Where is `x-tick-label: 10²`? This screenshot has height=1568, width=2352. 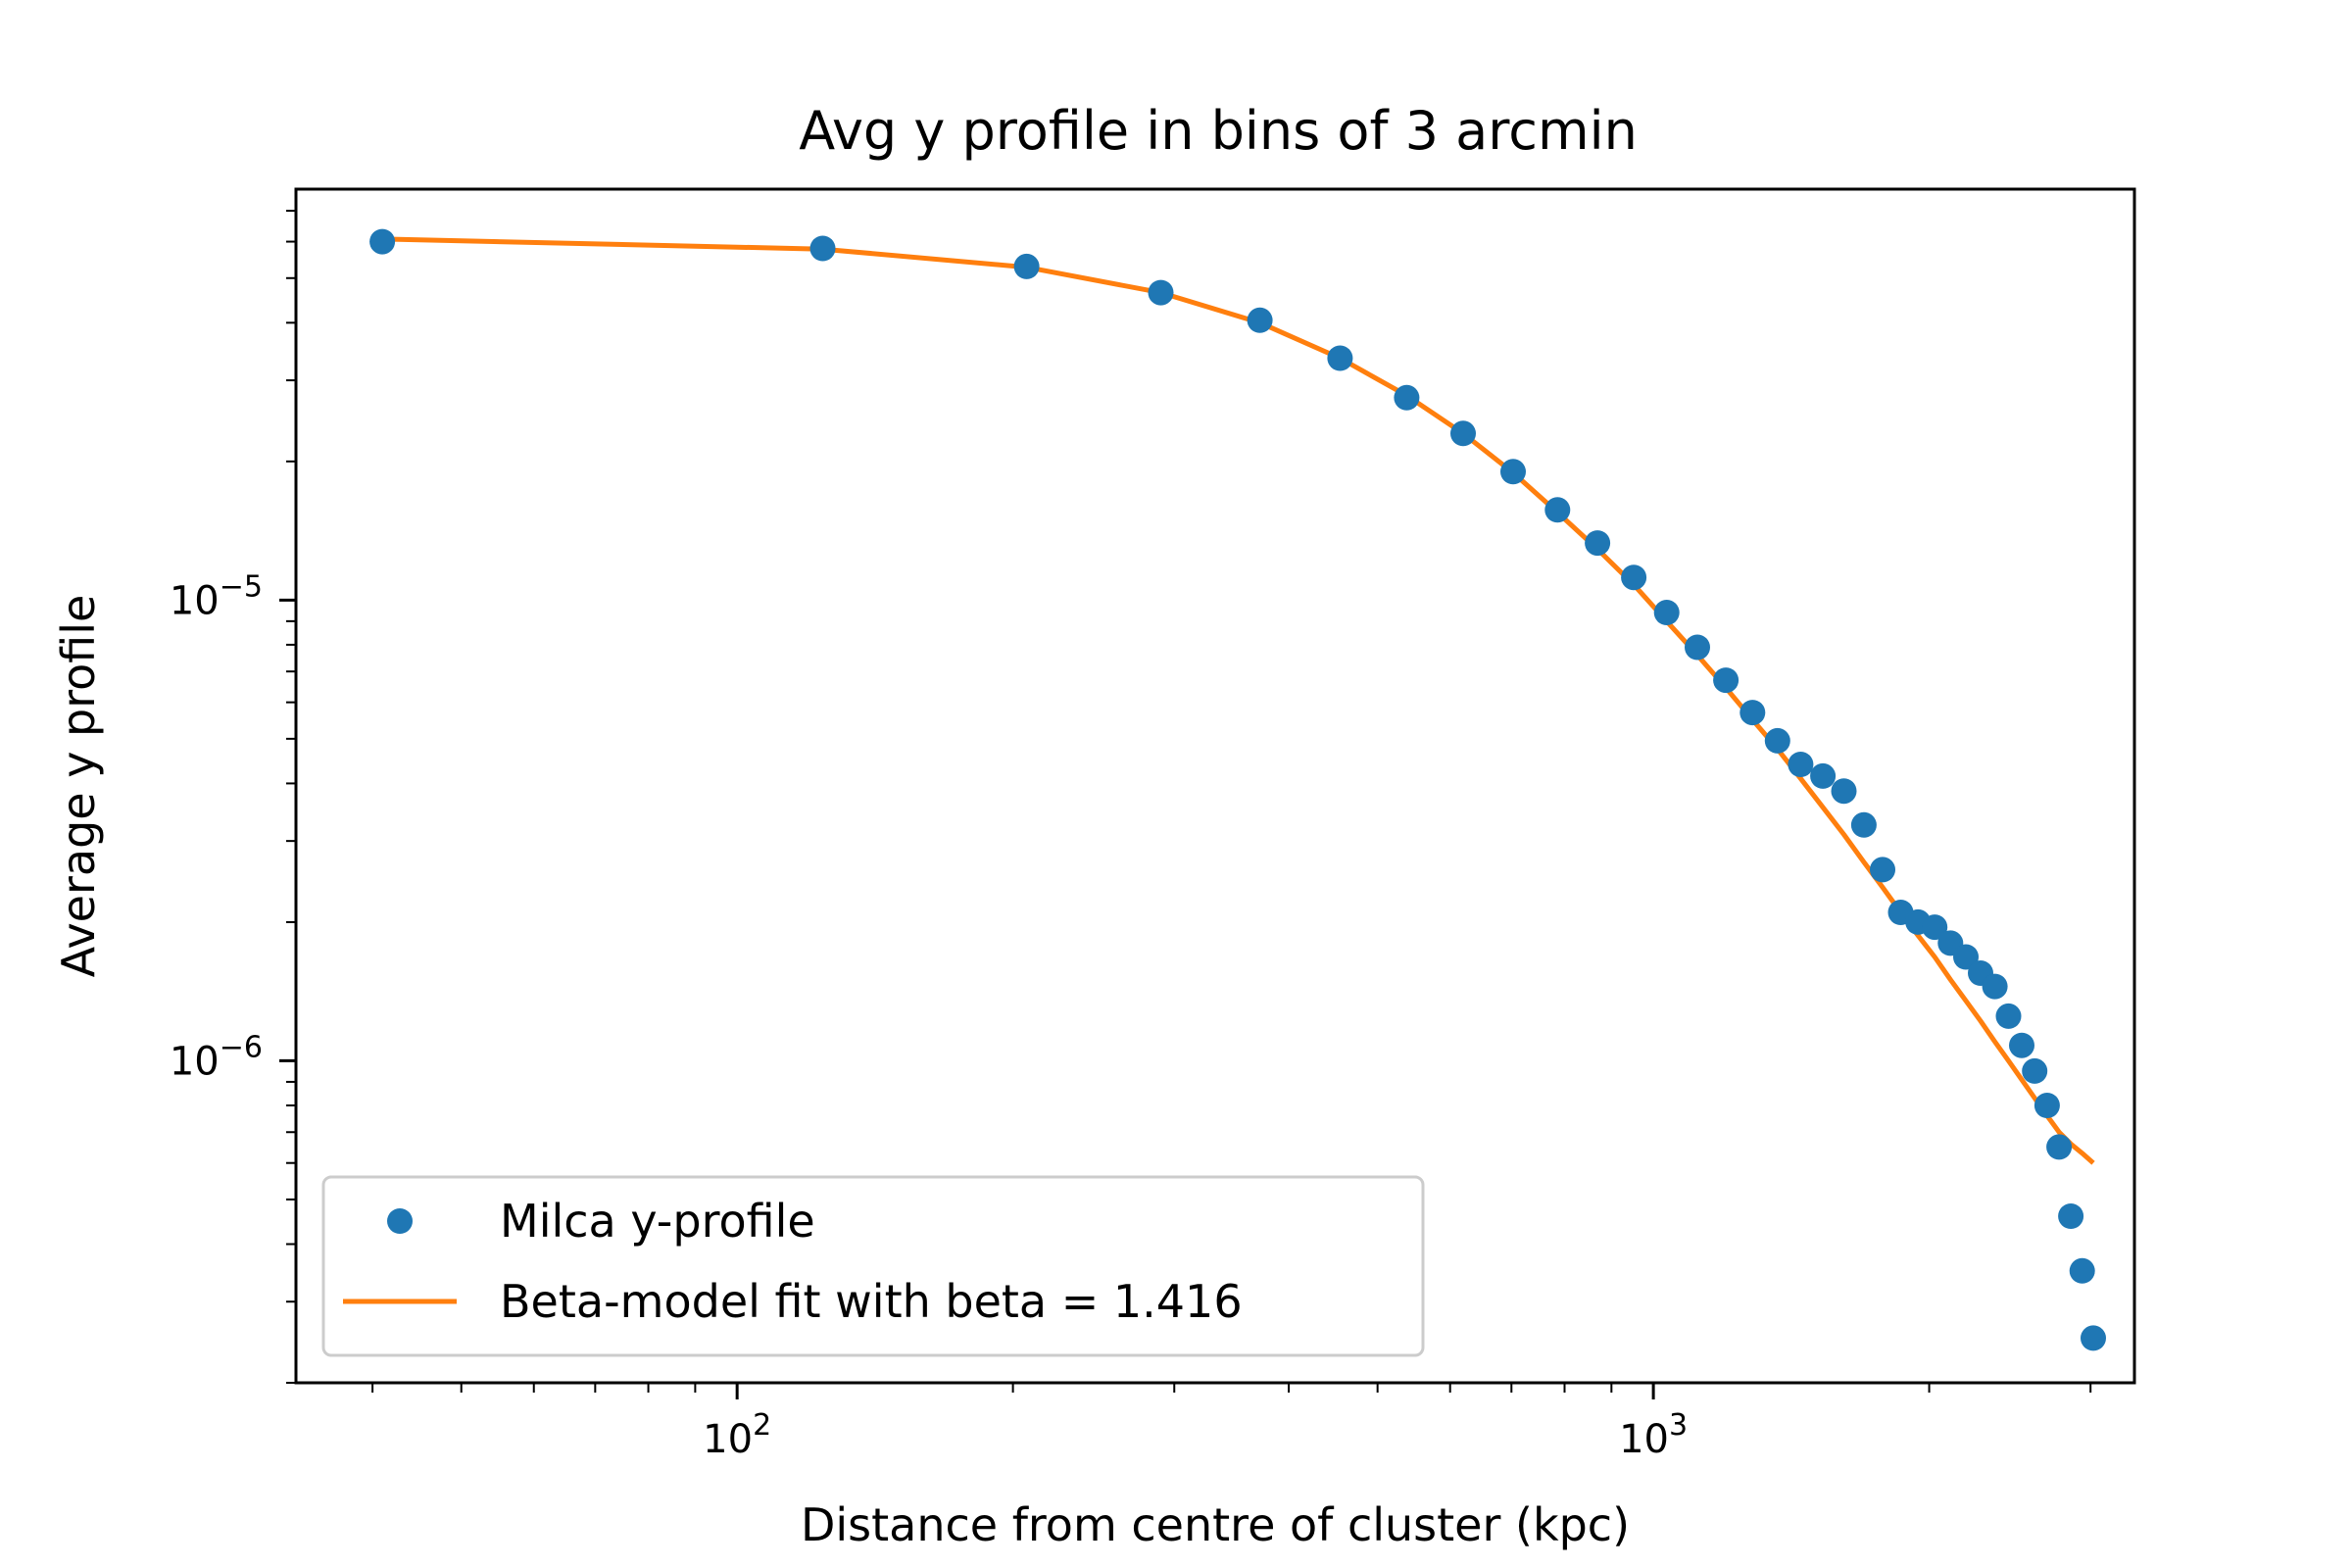 x-tick-label: 10² is located at coordinates (737, 1435).